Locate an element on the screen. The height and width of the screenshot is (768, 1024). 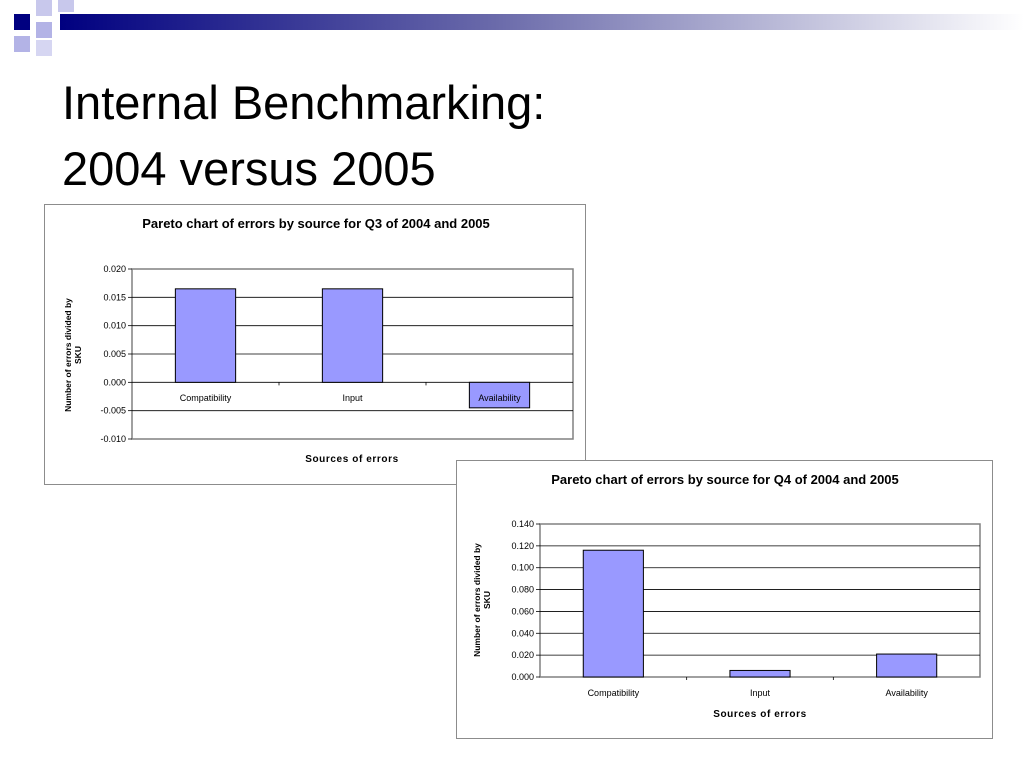
slide-title: Internal Benchmarking: 2004 versus 2005 is located at coordinates (303, 136).